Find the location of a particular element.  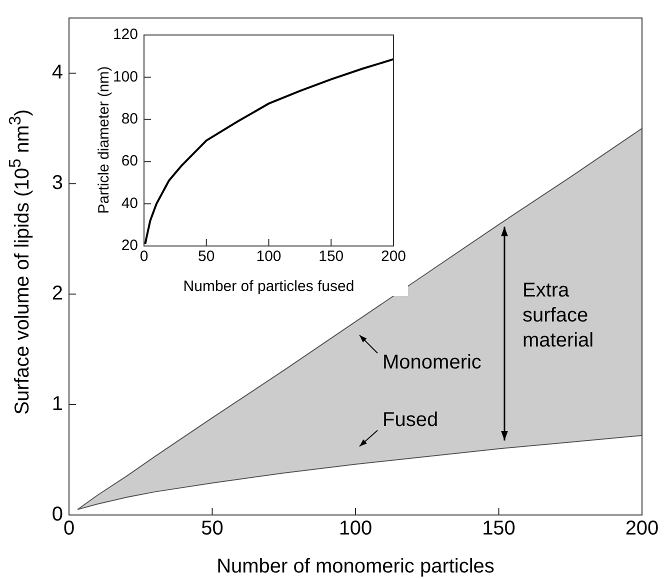

y-tick-label: 60 is located at coordinates (129, 161).